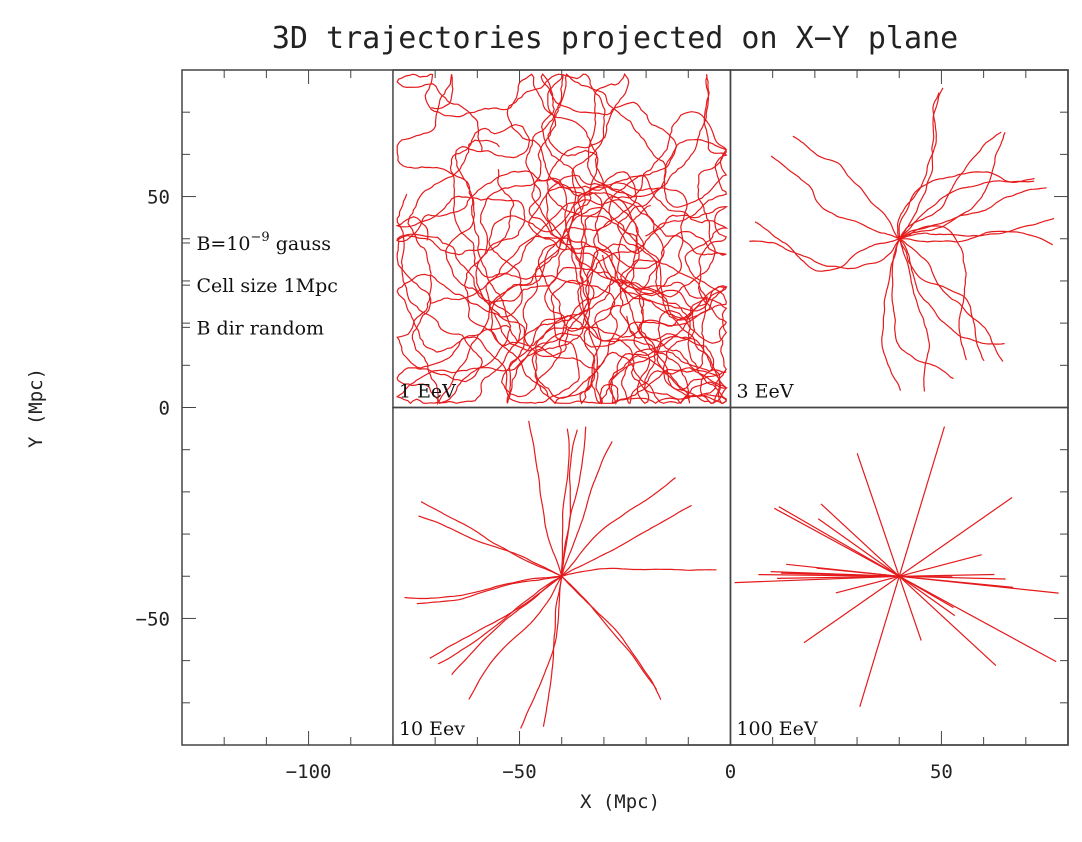 The height and width of the screenshot is (842, 1082). What do you see at coordinates (263, 242) in the screenshot?
I see `annotation-text: B=10−9 gauss` at bounding box center [263, 242].